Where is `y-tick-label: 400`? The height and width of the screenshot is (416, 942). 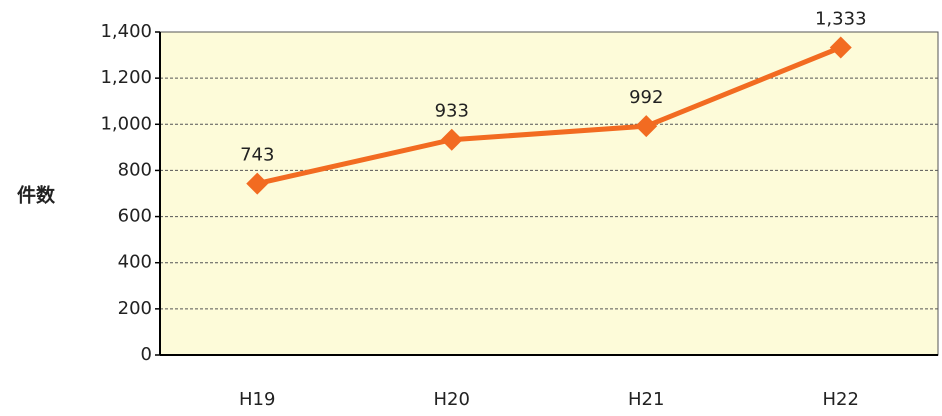
y-tick-label: 400 is located at coordinates (135, 262).